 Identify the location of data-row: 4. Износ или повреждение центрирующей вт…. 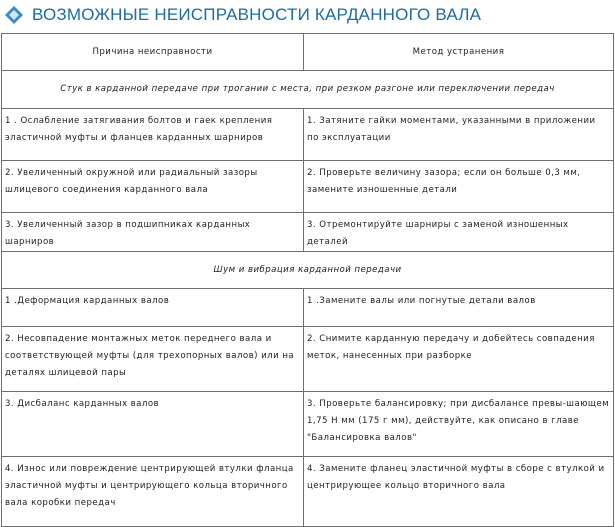
(307, 491).